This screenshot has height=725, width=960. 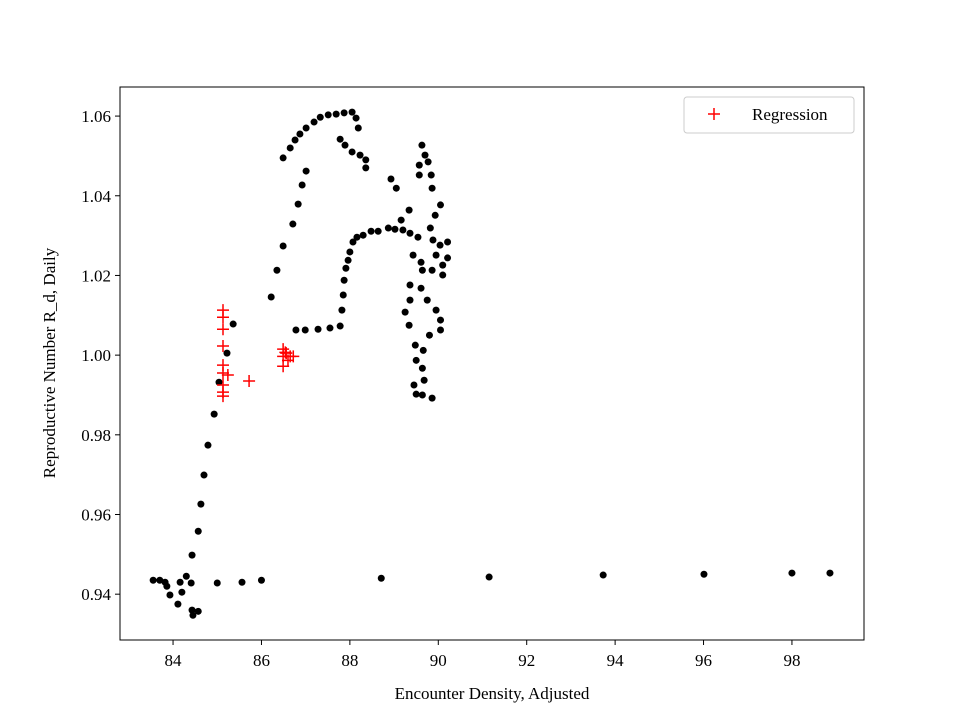 I want to click on y-tick-label: 1.04, so click(x=96, y=196).